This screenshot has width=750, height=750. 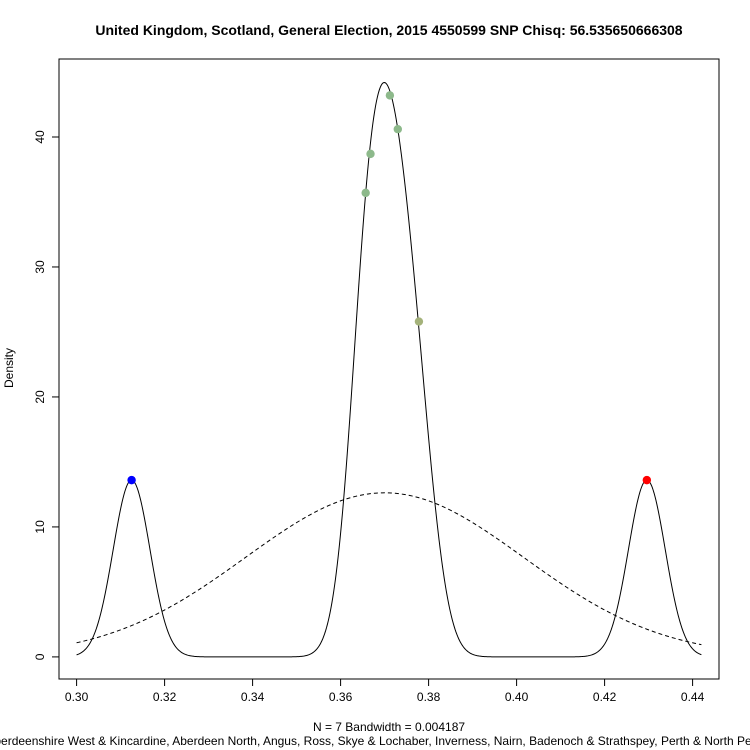 I want to click on x-tick-label: 0.30, so click(x=77, y=697).